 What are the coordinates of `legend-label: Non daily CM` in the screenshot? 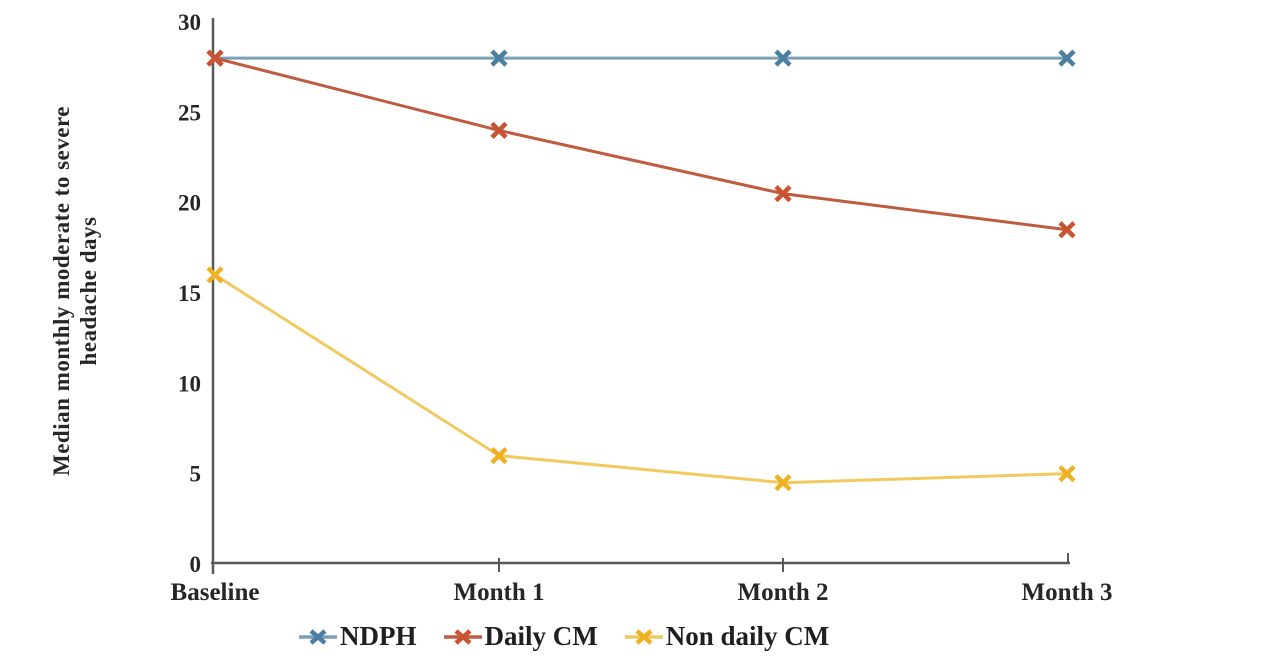 It's located at (747, 635).